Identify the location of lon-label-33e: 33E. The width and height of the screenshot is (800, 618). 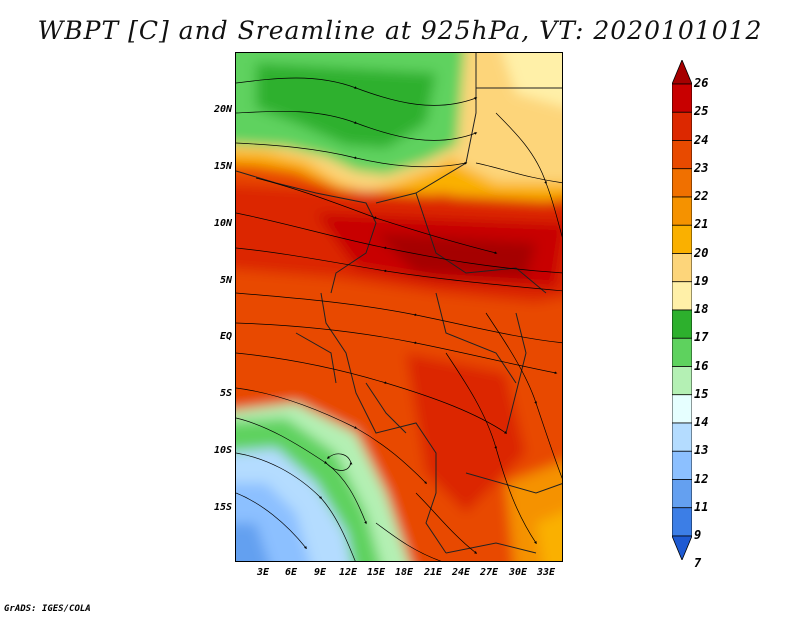
(546, 572).